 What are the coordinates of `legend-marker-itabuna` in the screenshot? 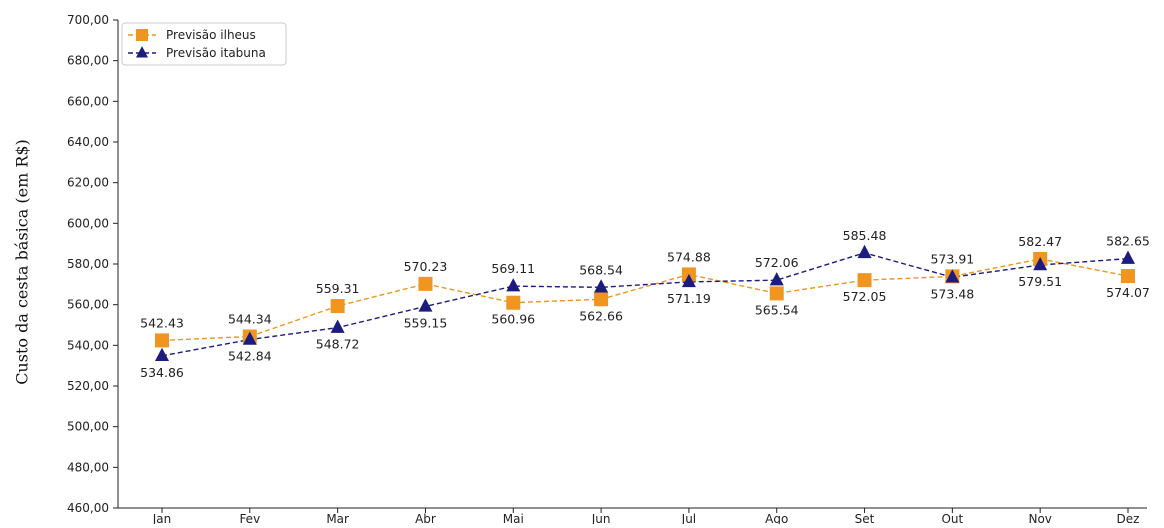 It's located at (142, 52).